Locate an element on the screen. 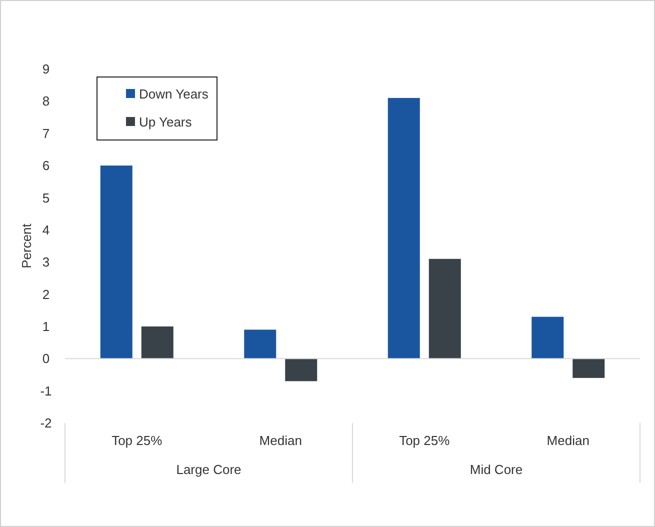  y-axis-title: Percent is located at coordinates (26, 245).